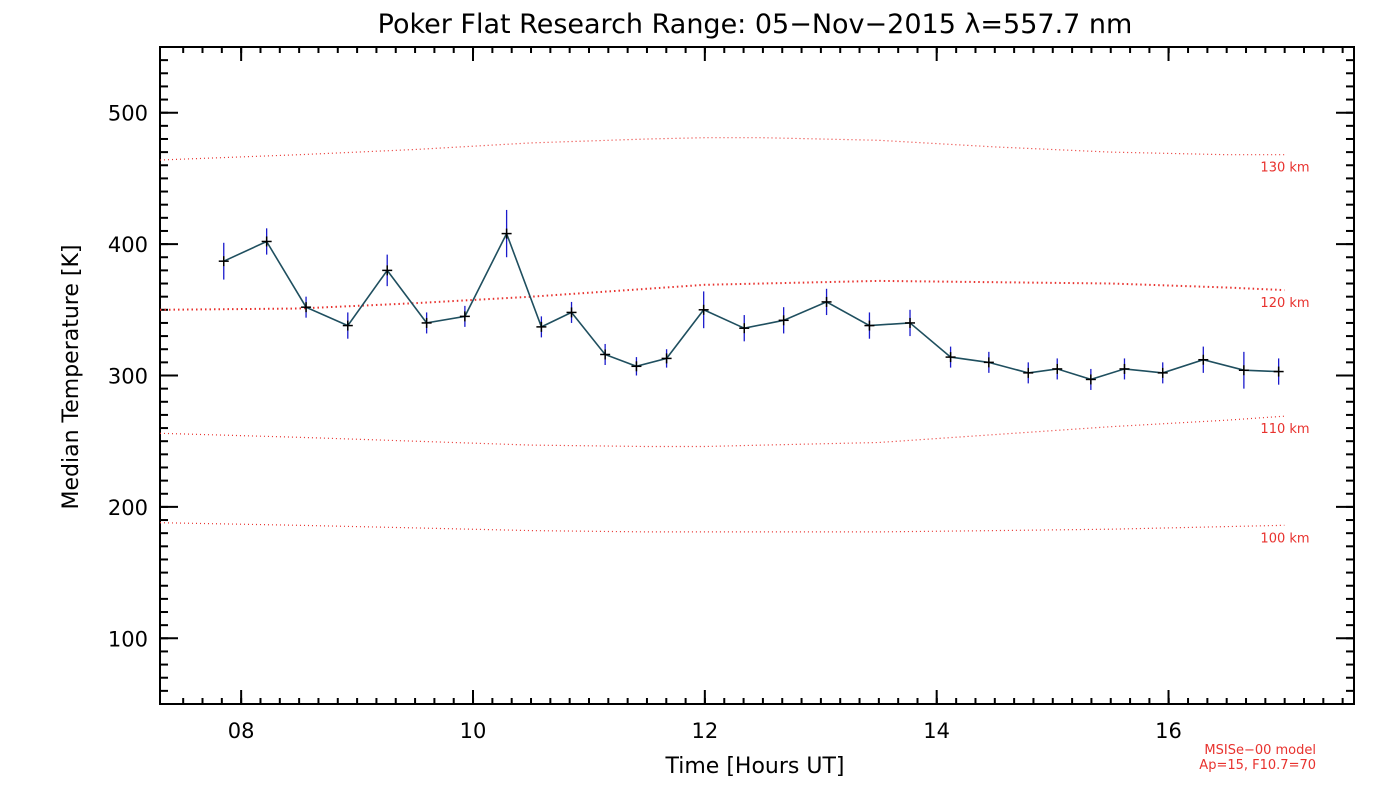 The height and width of the screenshot is (800, 1400). I want to click on x-tick-label: 16, so click(1168, 731).